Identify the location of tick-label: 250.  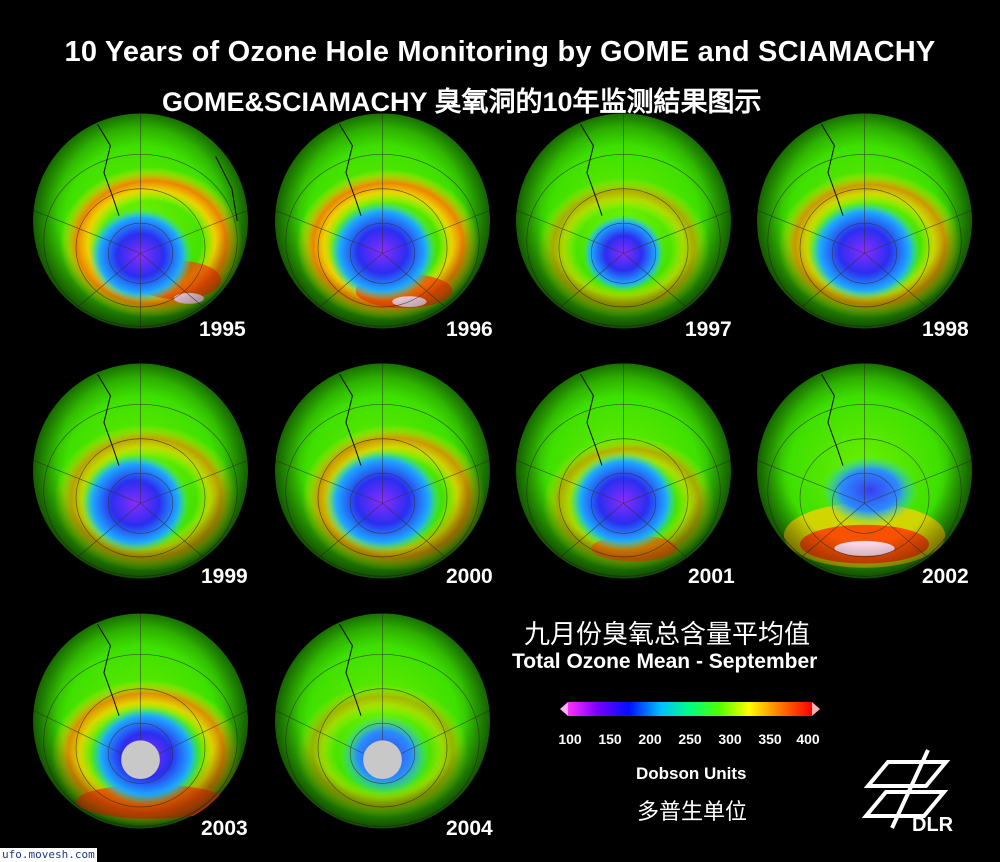
(690, 739).